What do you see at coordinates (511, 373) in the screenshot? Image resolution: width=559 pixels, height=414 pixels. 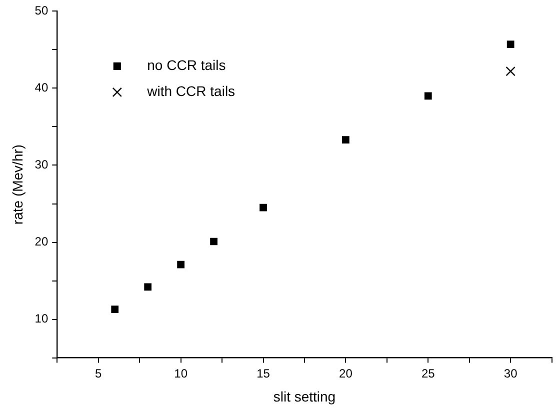 I see `x-tick-label: 30` at bounding box center [511, 373].